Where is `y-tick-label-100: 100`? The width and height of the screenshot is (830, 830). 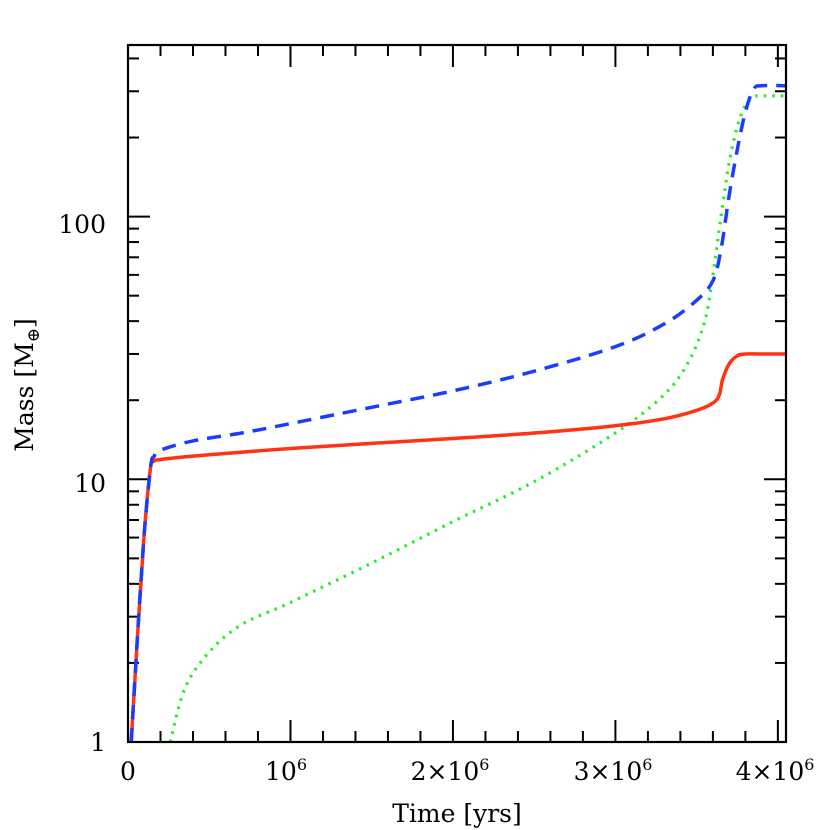
y-tick-label-100: 100 is located at coordinates (82, 224).